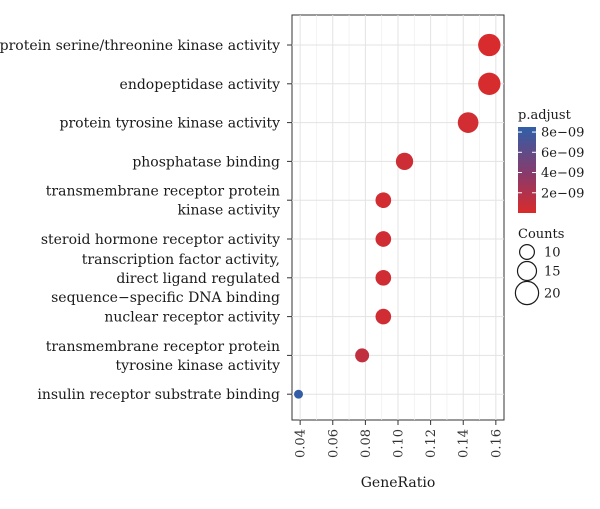 The height and width of the screenshot is (509, 600). What do you see at coordinates (301, 443) in the screenshot?
I see `x-tick-label: 0.04` at bounding box center [301, 443].